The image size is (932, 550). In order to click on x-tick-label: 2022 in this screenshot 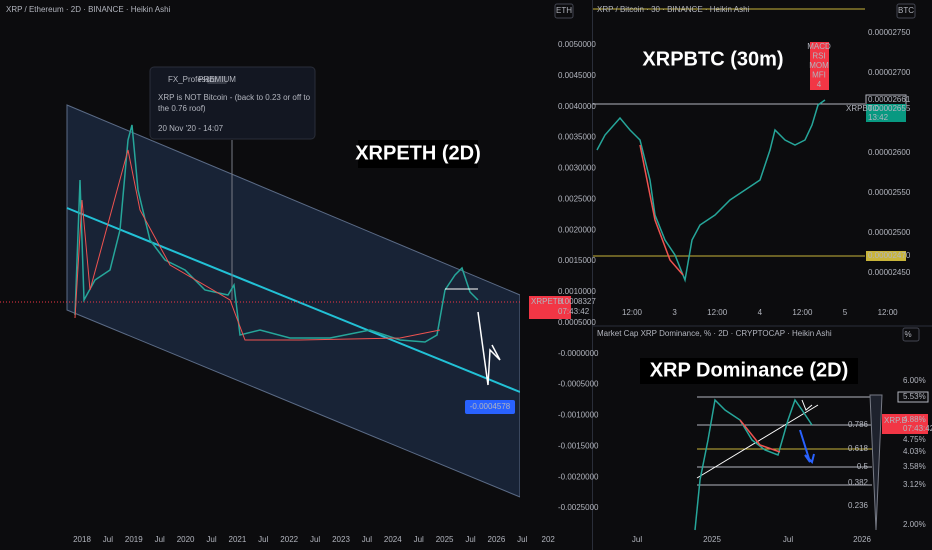, I will do `click(289, 539)`.